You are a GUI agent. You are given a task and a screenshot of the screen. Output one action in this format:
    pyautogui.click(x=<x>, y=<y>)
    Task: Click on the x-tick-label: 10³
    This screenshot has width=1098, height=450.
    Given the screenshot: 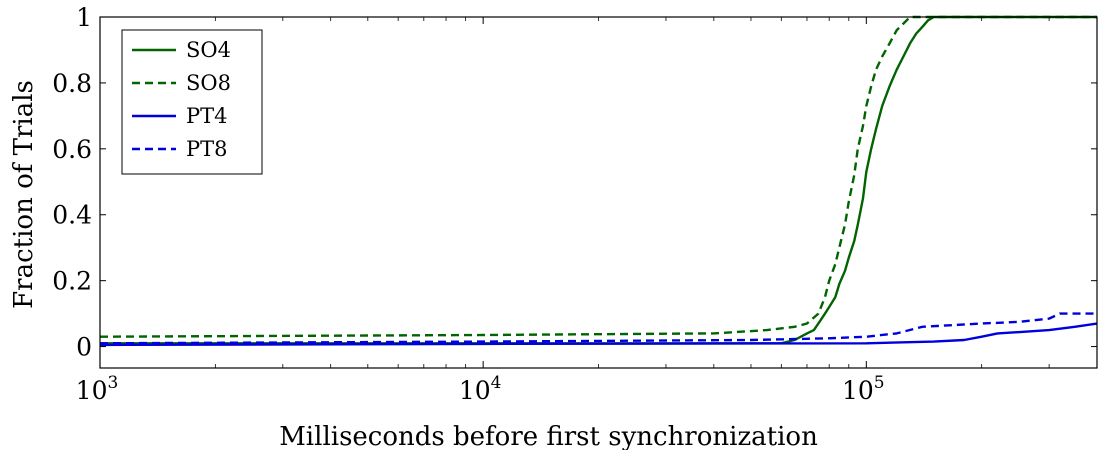 What is the action you would take?
    pyautogui.click(x=97, y=389)
    